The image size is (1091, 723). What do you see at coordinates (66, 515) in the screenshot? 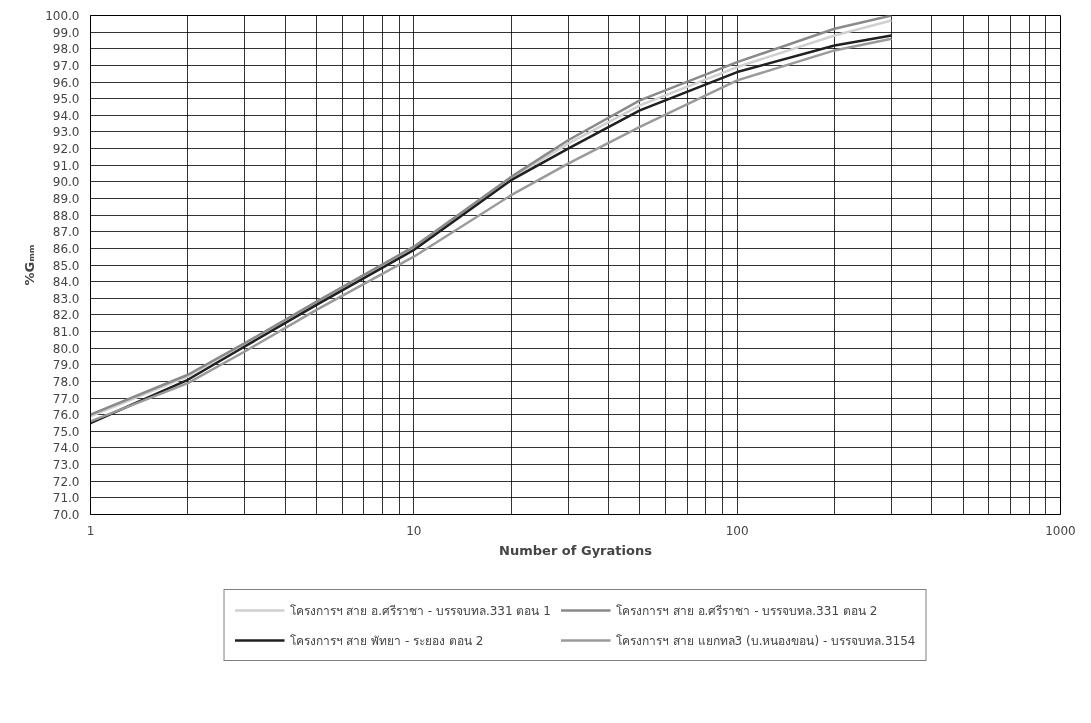
I see `y-tick-label: 70.0` at bounding box center [66, 515].